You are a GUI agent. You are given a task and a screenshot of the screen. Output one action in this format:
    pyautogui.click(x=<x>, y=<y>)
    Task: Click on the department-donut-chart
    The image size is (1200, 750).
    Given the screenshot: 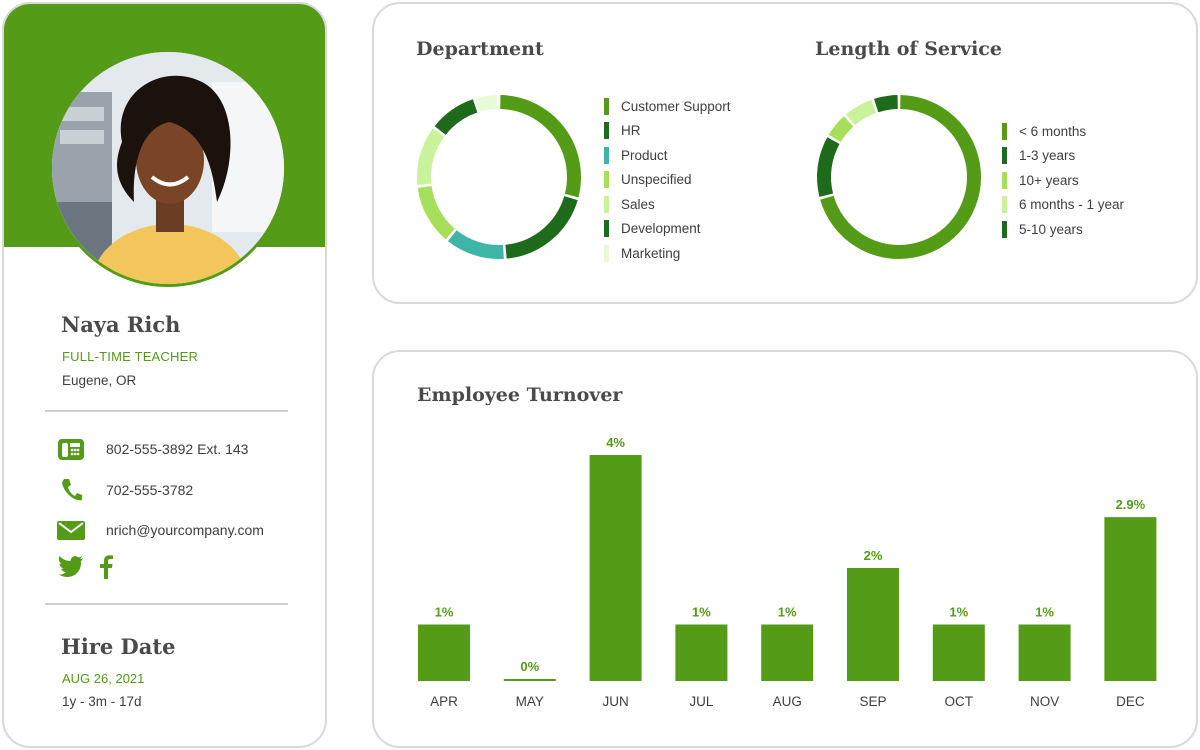 What is the action you would take?
    pyautogui.click(x=499, y=177)
    